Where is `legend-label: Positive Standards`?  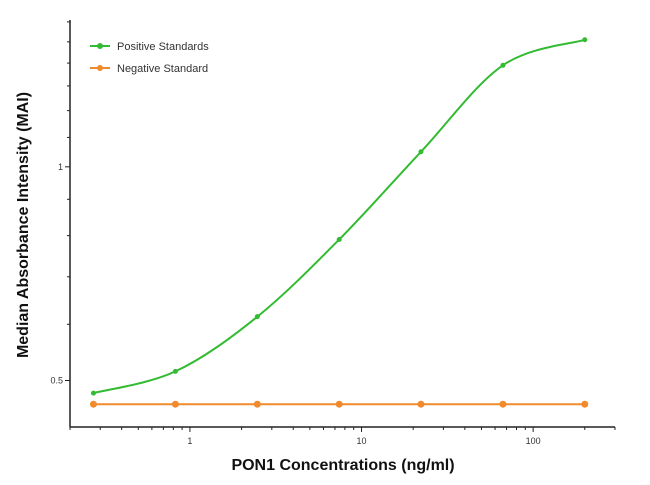
legend-label: Positive Standards is located at coordinates (163, 47).